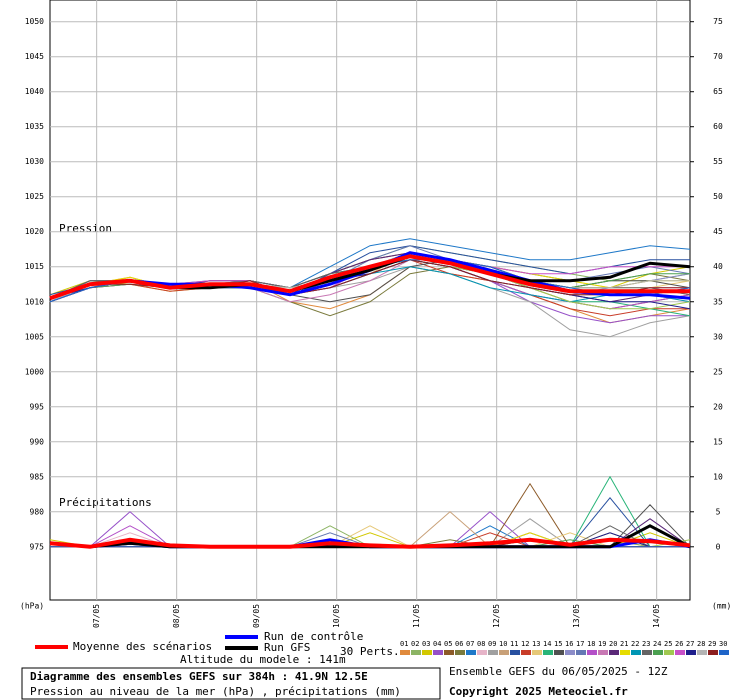 The image size is (740, 700). What do you see at coordinates (34, 126) in the screenshot?
I see `y-tick-label: 1035` at bounding box center [34, 126].